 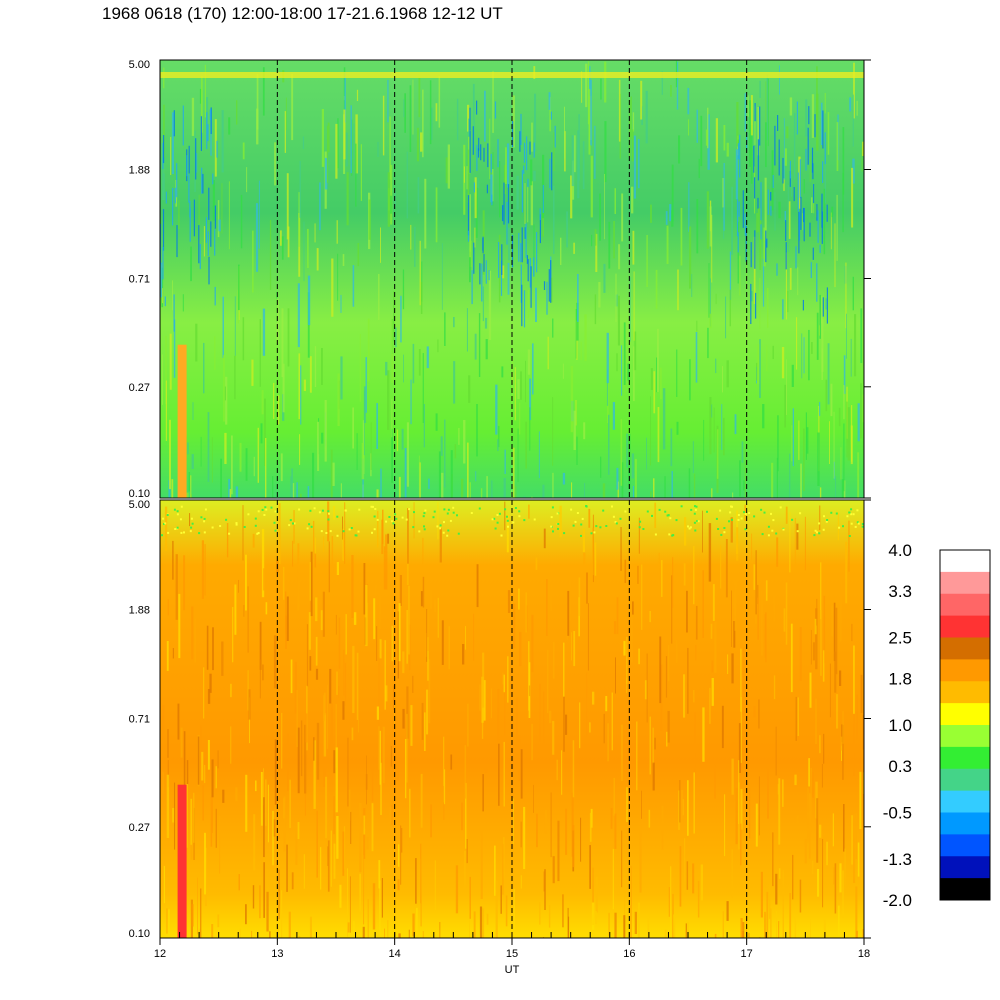 I want to click on colorbar-tick-label: -1.3, so click(x=897, y=859).